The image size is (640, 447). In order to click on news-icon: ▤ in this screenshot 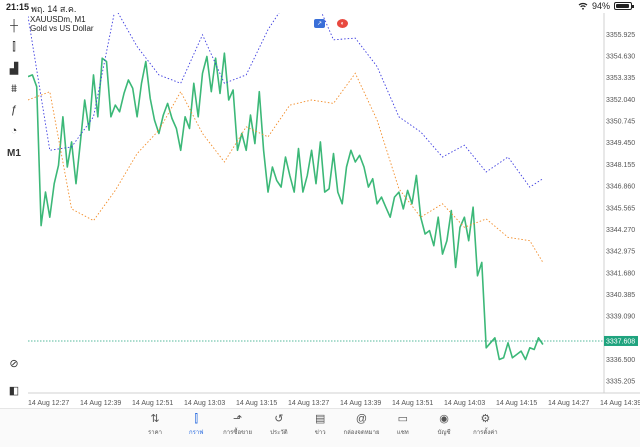, I will do `click(320, 419)`.